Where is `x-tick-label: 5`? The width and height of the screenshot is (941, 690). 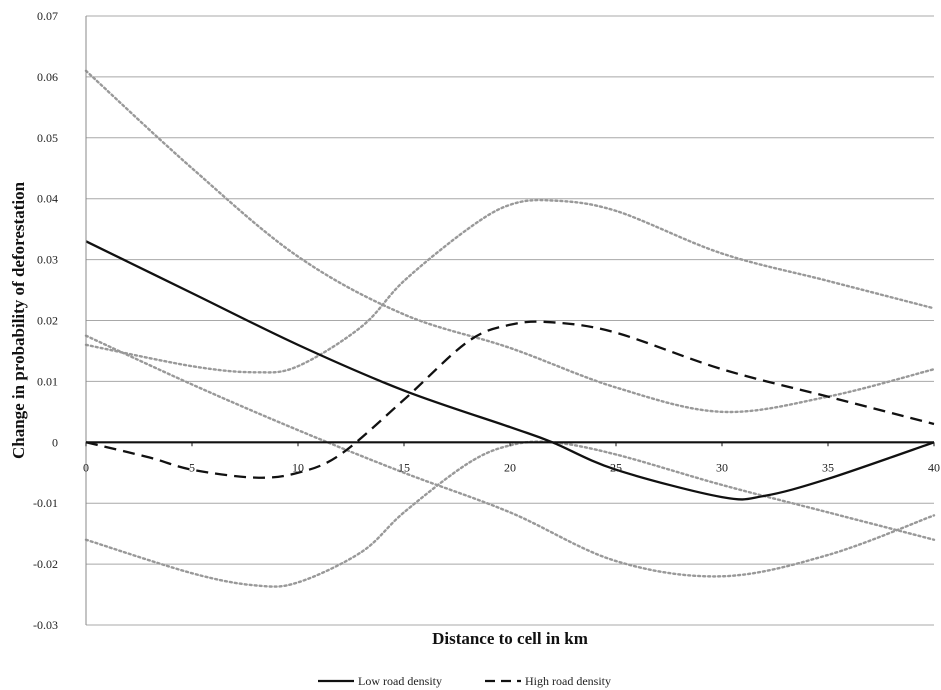
x-tick-label: 5 is located at coordinates (192, 467).